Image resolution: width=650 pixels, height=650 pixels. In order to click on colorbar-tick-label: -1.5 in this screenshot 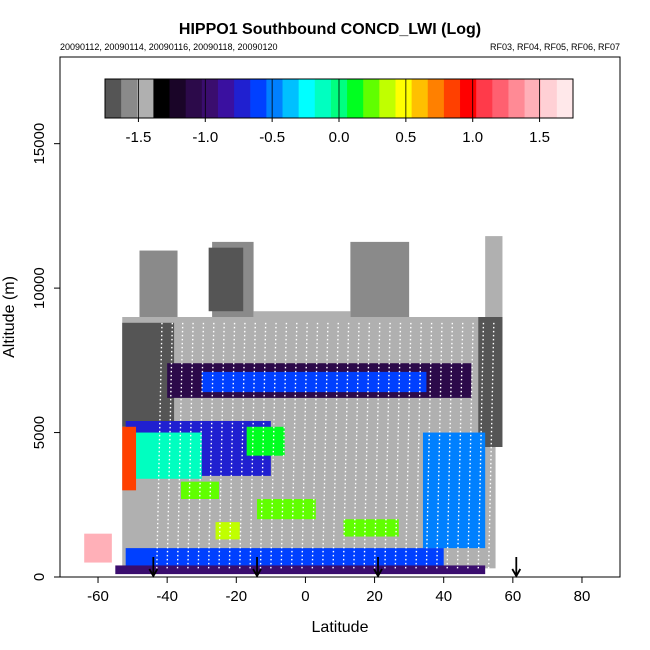, I will do `click(138, 137)`.